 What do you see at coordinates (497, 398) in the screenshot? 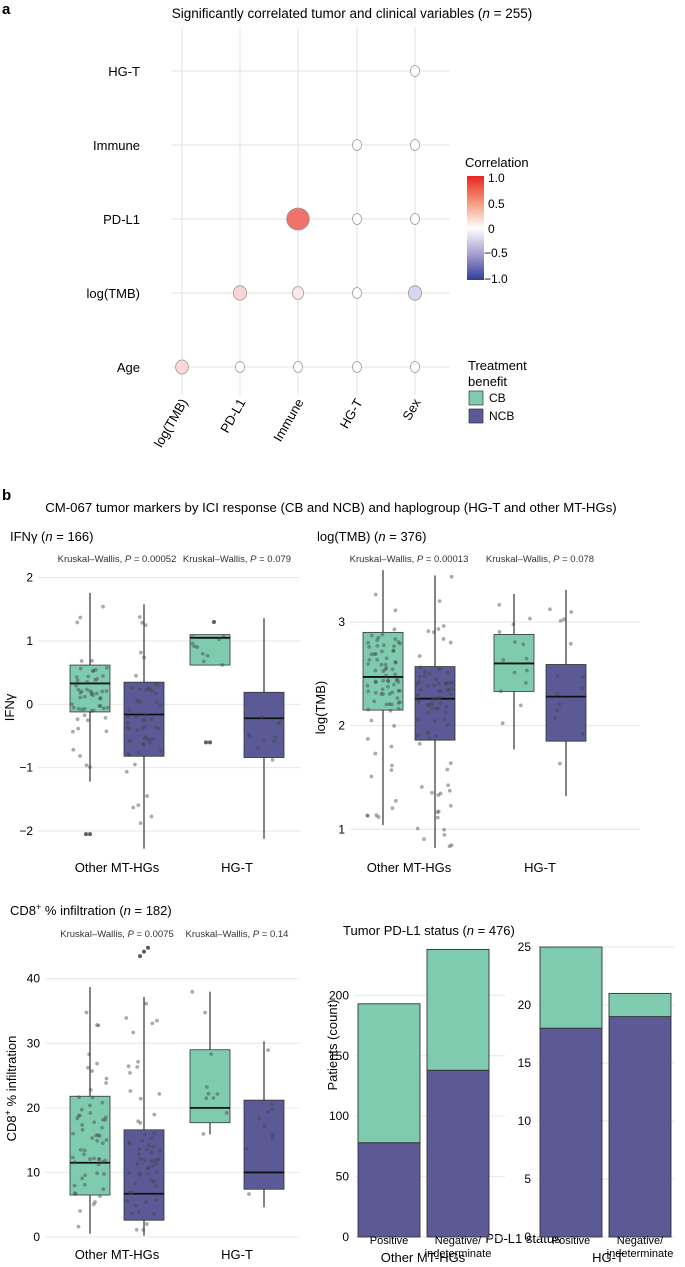
I see `legend-cb-label: CB` at bounding box center [497, 398].